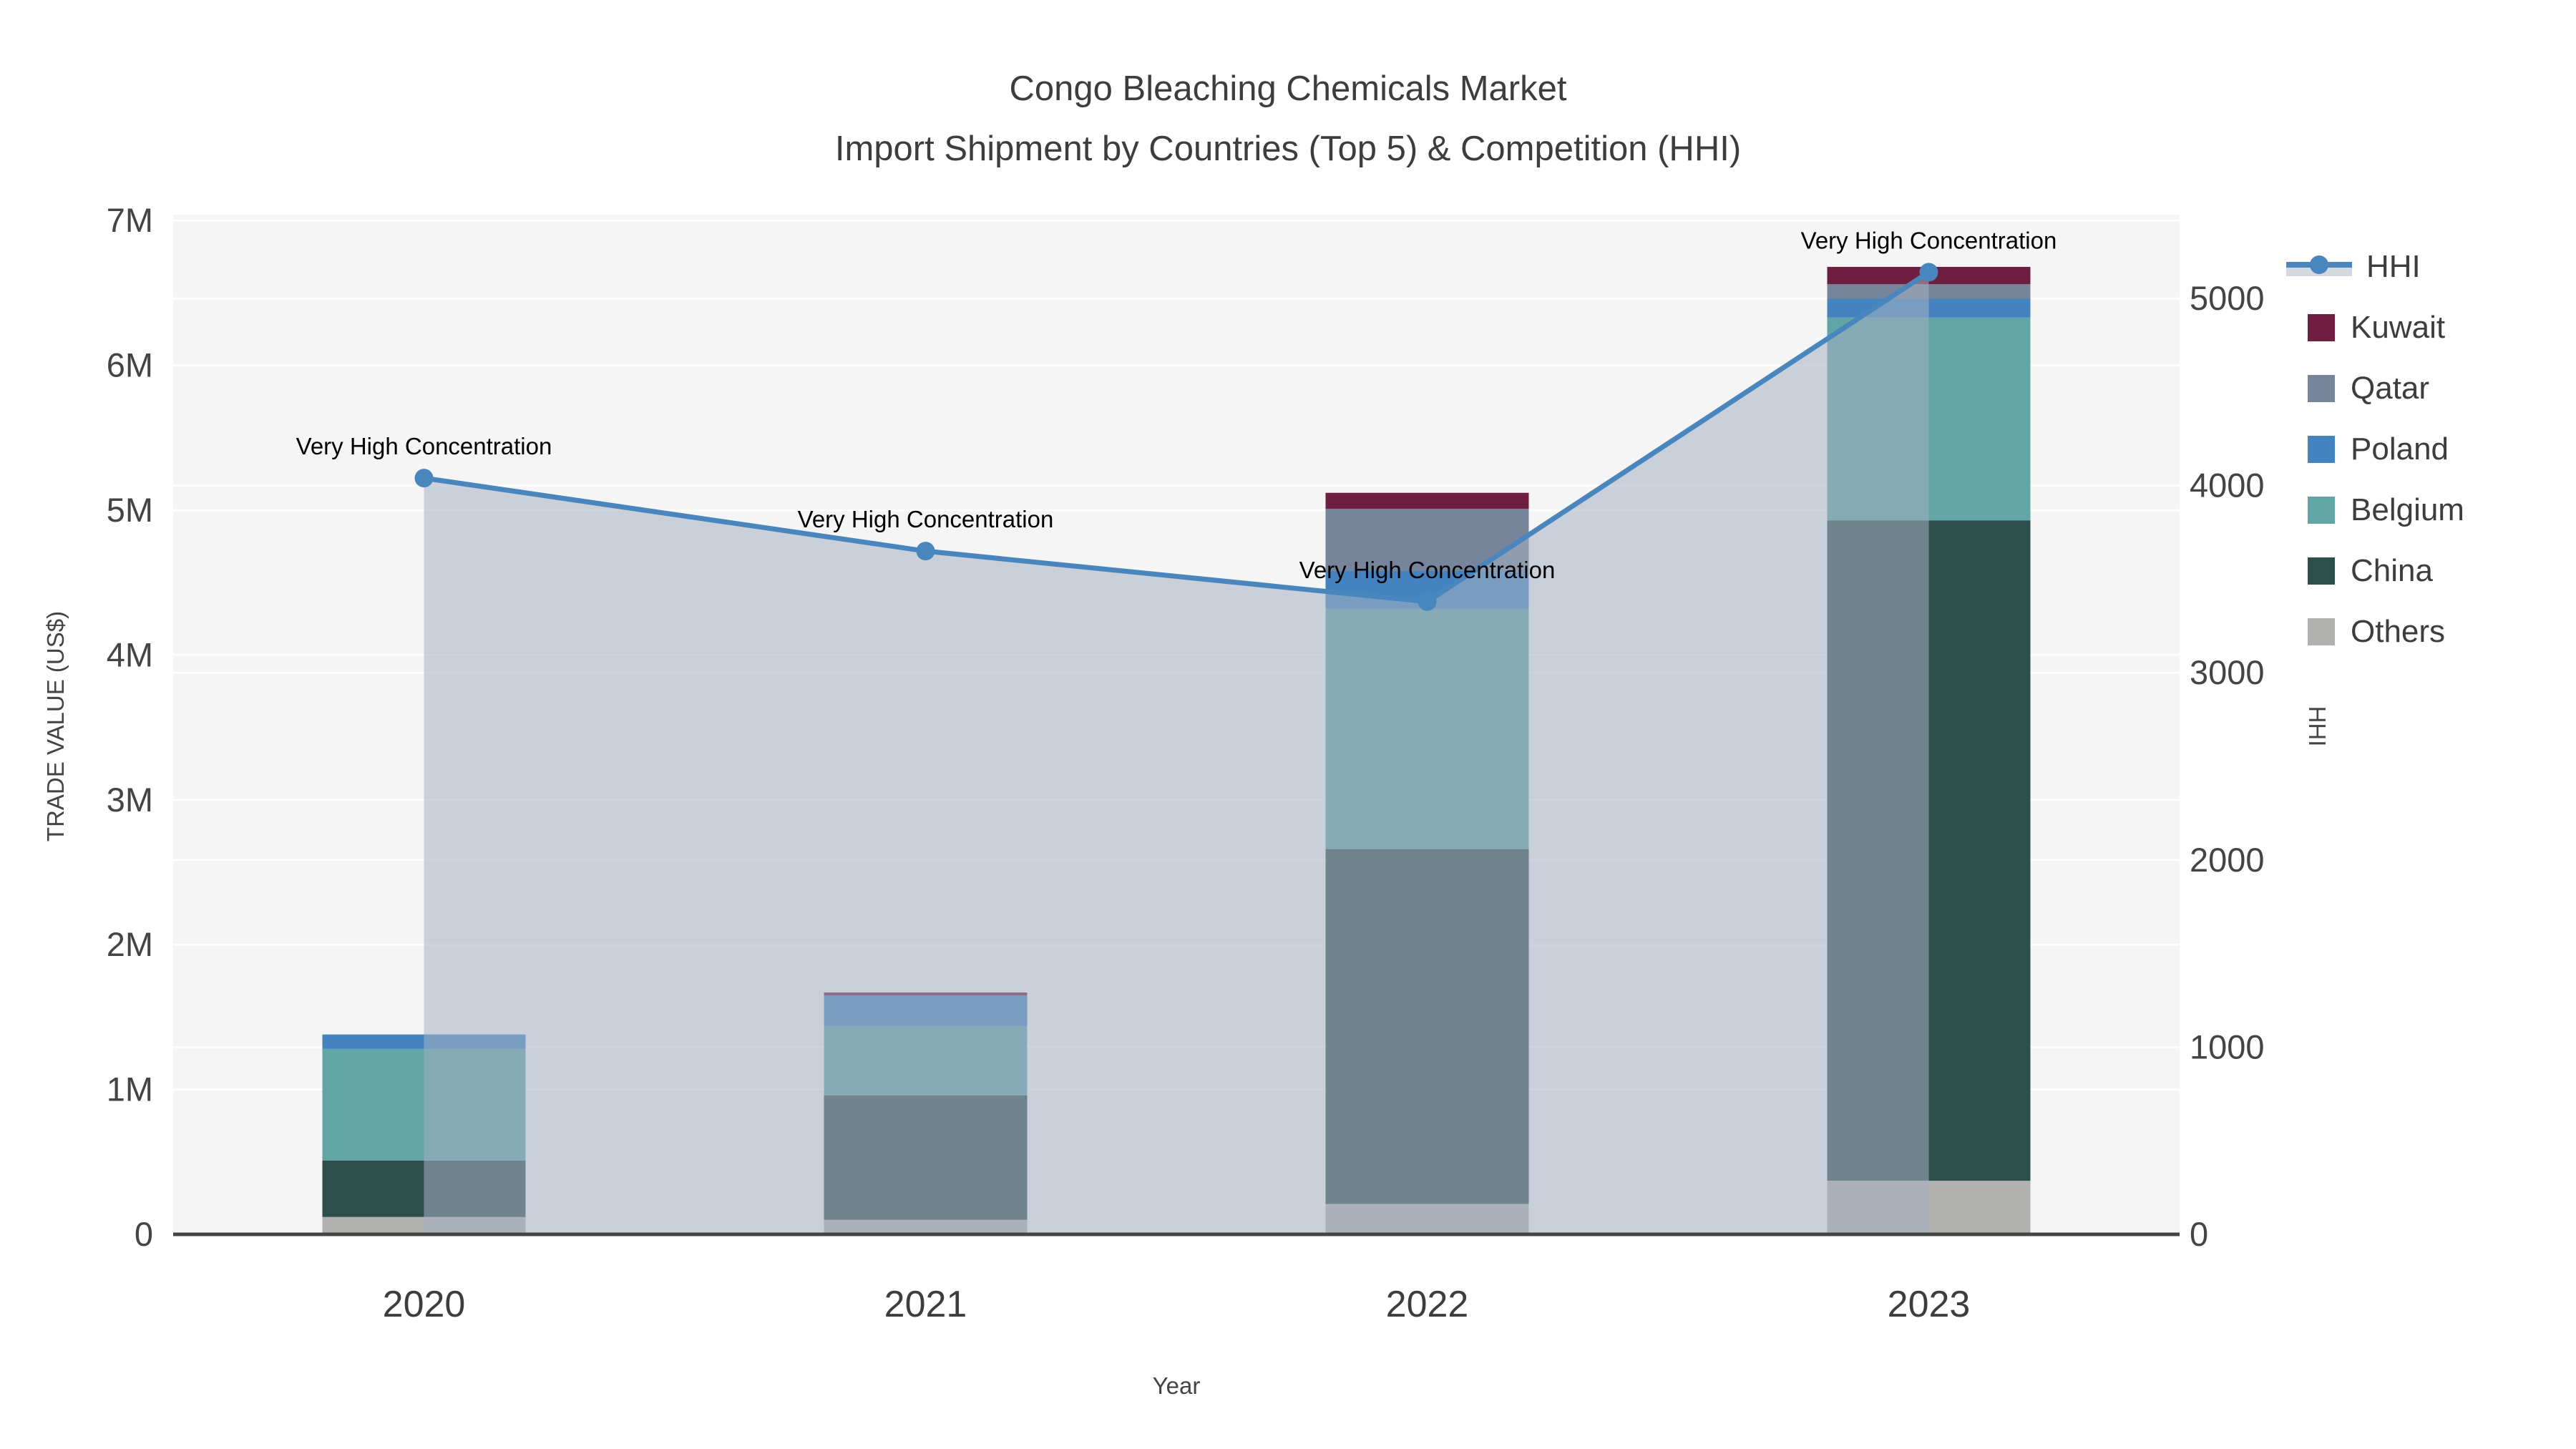 This screenshot has width=2576, height=1449. Describe the element at coordinates (1176, 1385) in the screenshot. I see `x-axis-title: Year` at that location.